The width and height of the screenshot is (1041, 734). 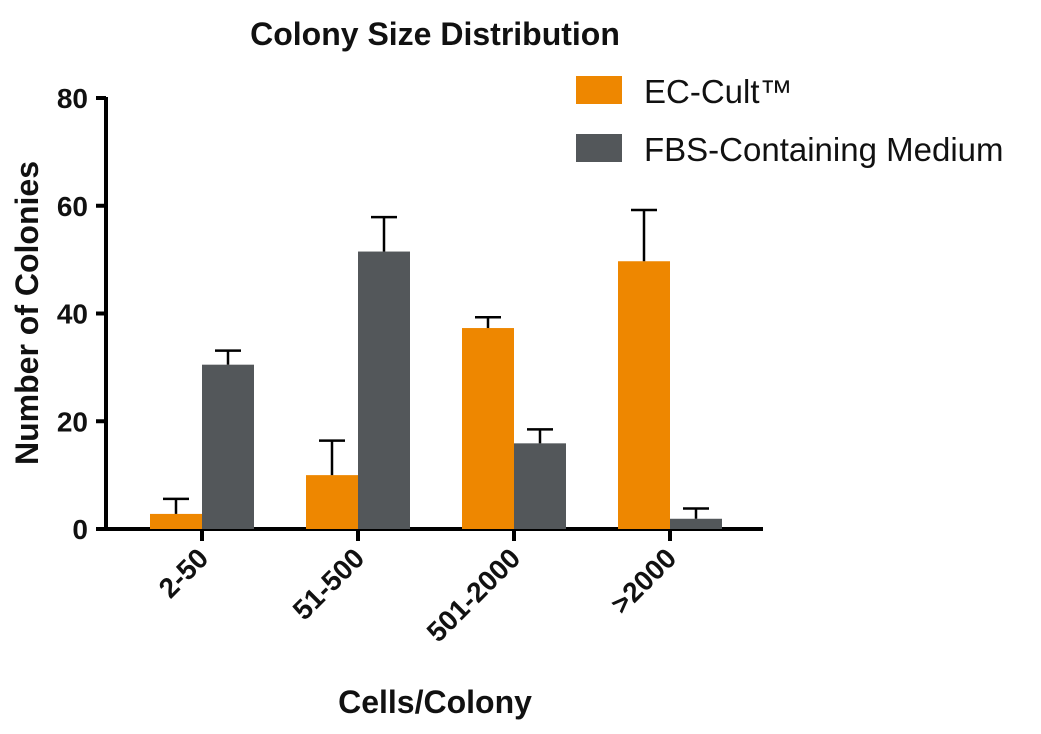 I want to click on legend-label-ec-cult: EC-Cult™, so click(x=718, y=91).